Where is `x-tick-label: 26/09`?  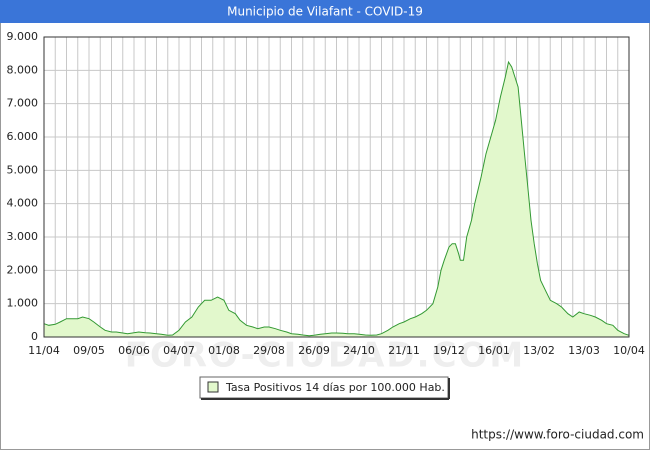 x-tick-label: 26/09 is located at coordinates (314, 350).